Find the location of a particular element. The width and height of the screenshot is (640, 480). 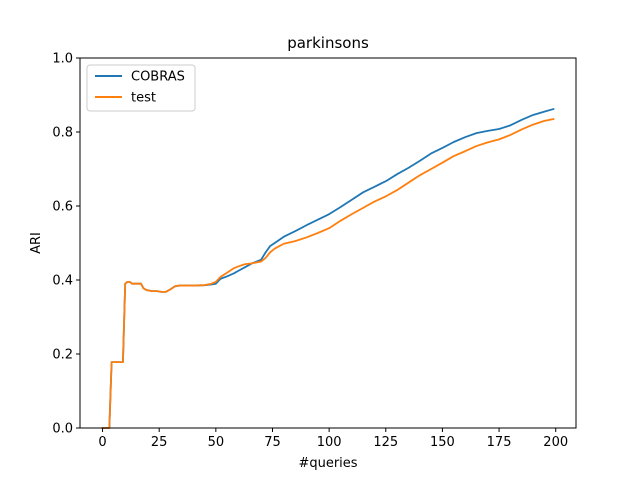

x-tick-label: 200 is located at coordinates (555, 442).